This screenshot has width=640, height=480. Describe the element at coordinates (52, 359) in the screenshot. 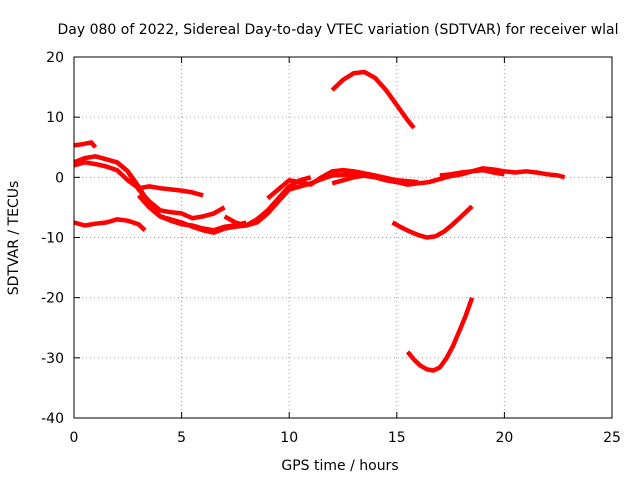

I see `y-tick-label: -30` at that location.